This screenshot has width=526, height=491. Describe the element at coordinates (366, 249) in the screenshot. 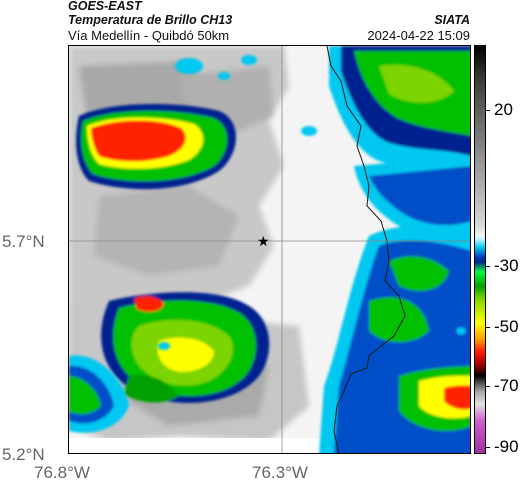

I see `coastline` at that location.